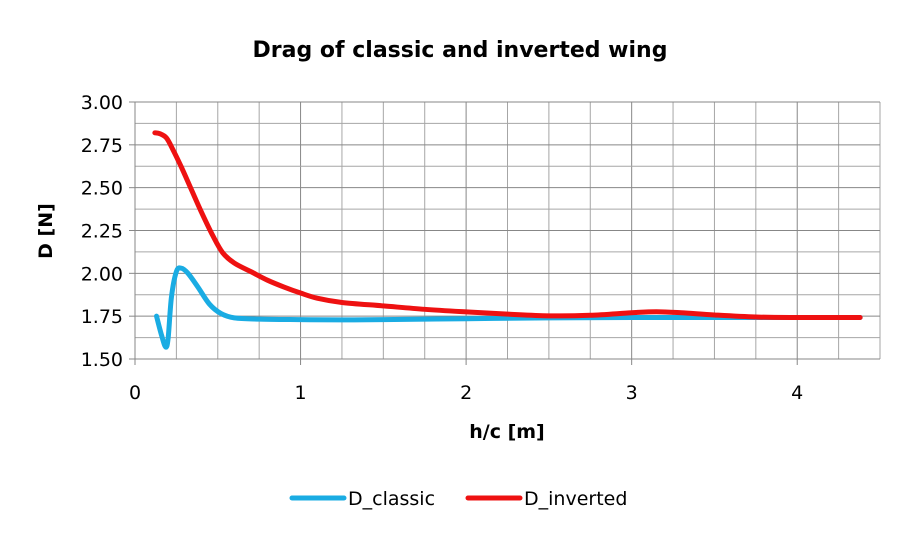 The width and height of the screenshot is (921, 533). I want to click on x-tick-label: 0, so click(135, 393).